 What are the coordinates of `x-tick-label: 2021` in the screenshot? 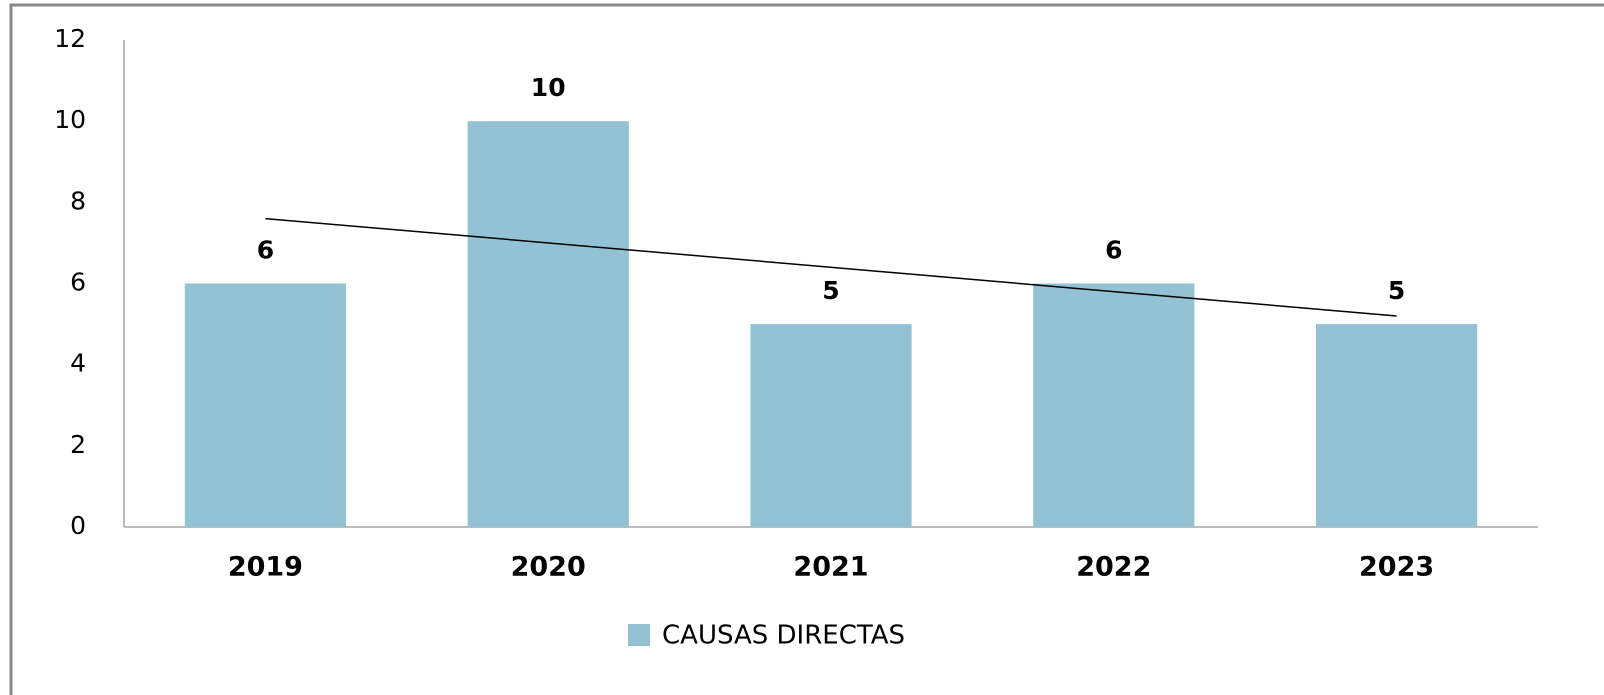 It's located at (830, 567).